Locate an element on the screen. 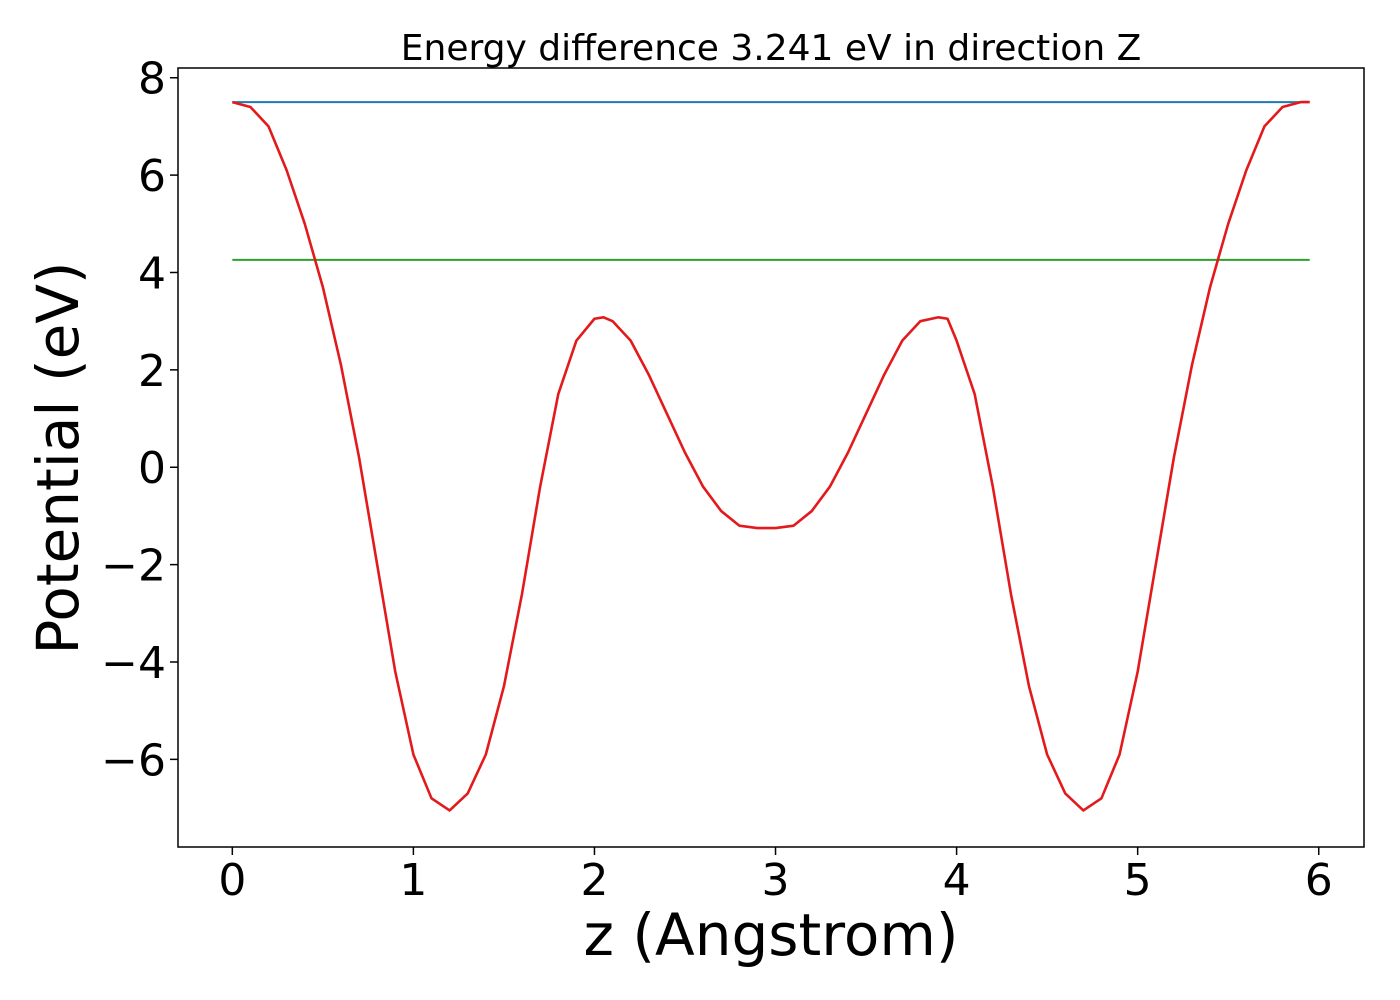 Image resolution: width=1400 pixels, height=1000 pixels. x-tick-label: 5 is located at coordinates (1138, 880).